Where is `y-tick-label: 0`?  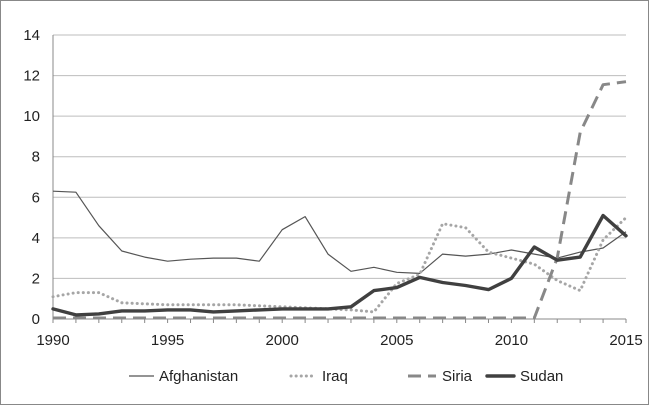
y-tick-label: 0 is located at coordinates (36, 319).